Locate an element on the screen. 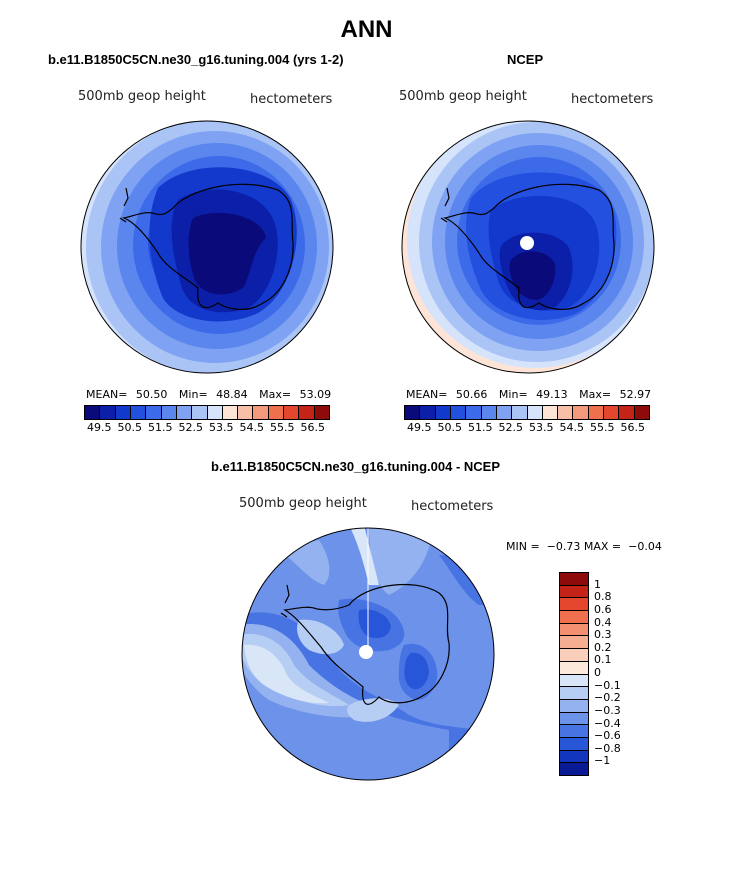 The width and height of the screenshot is (733, 877). panel-2-stats: MEAN= 50.66 Min= 49.13 Max= 52.97 is located at coordinates (528, 394).